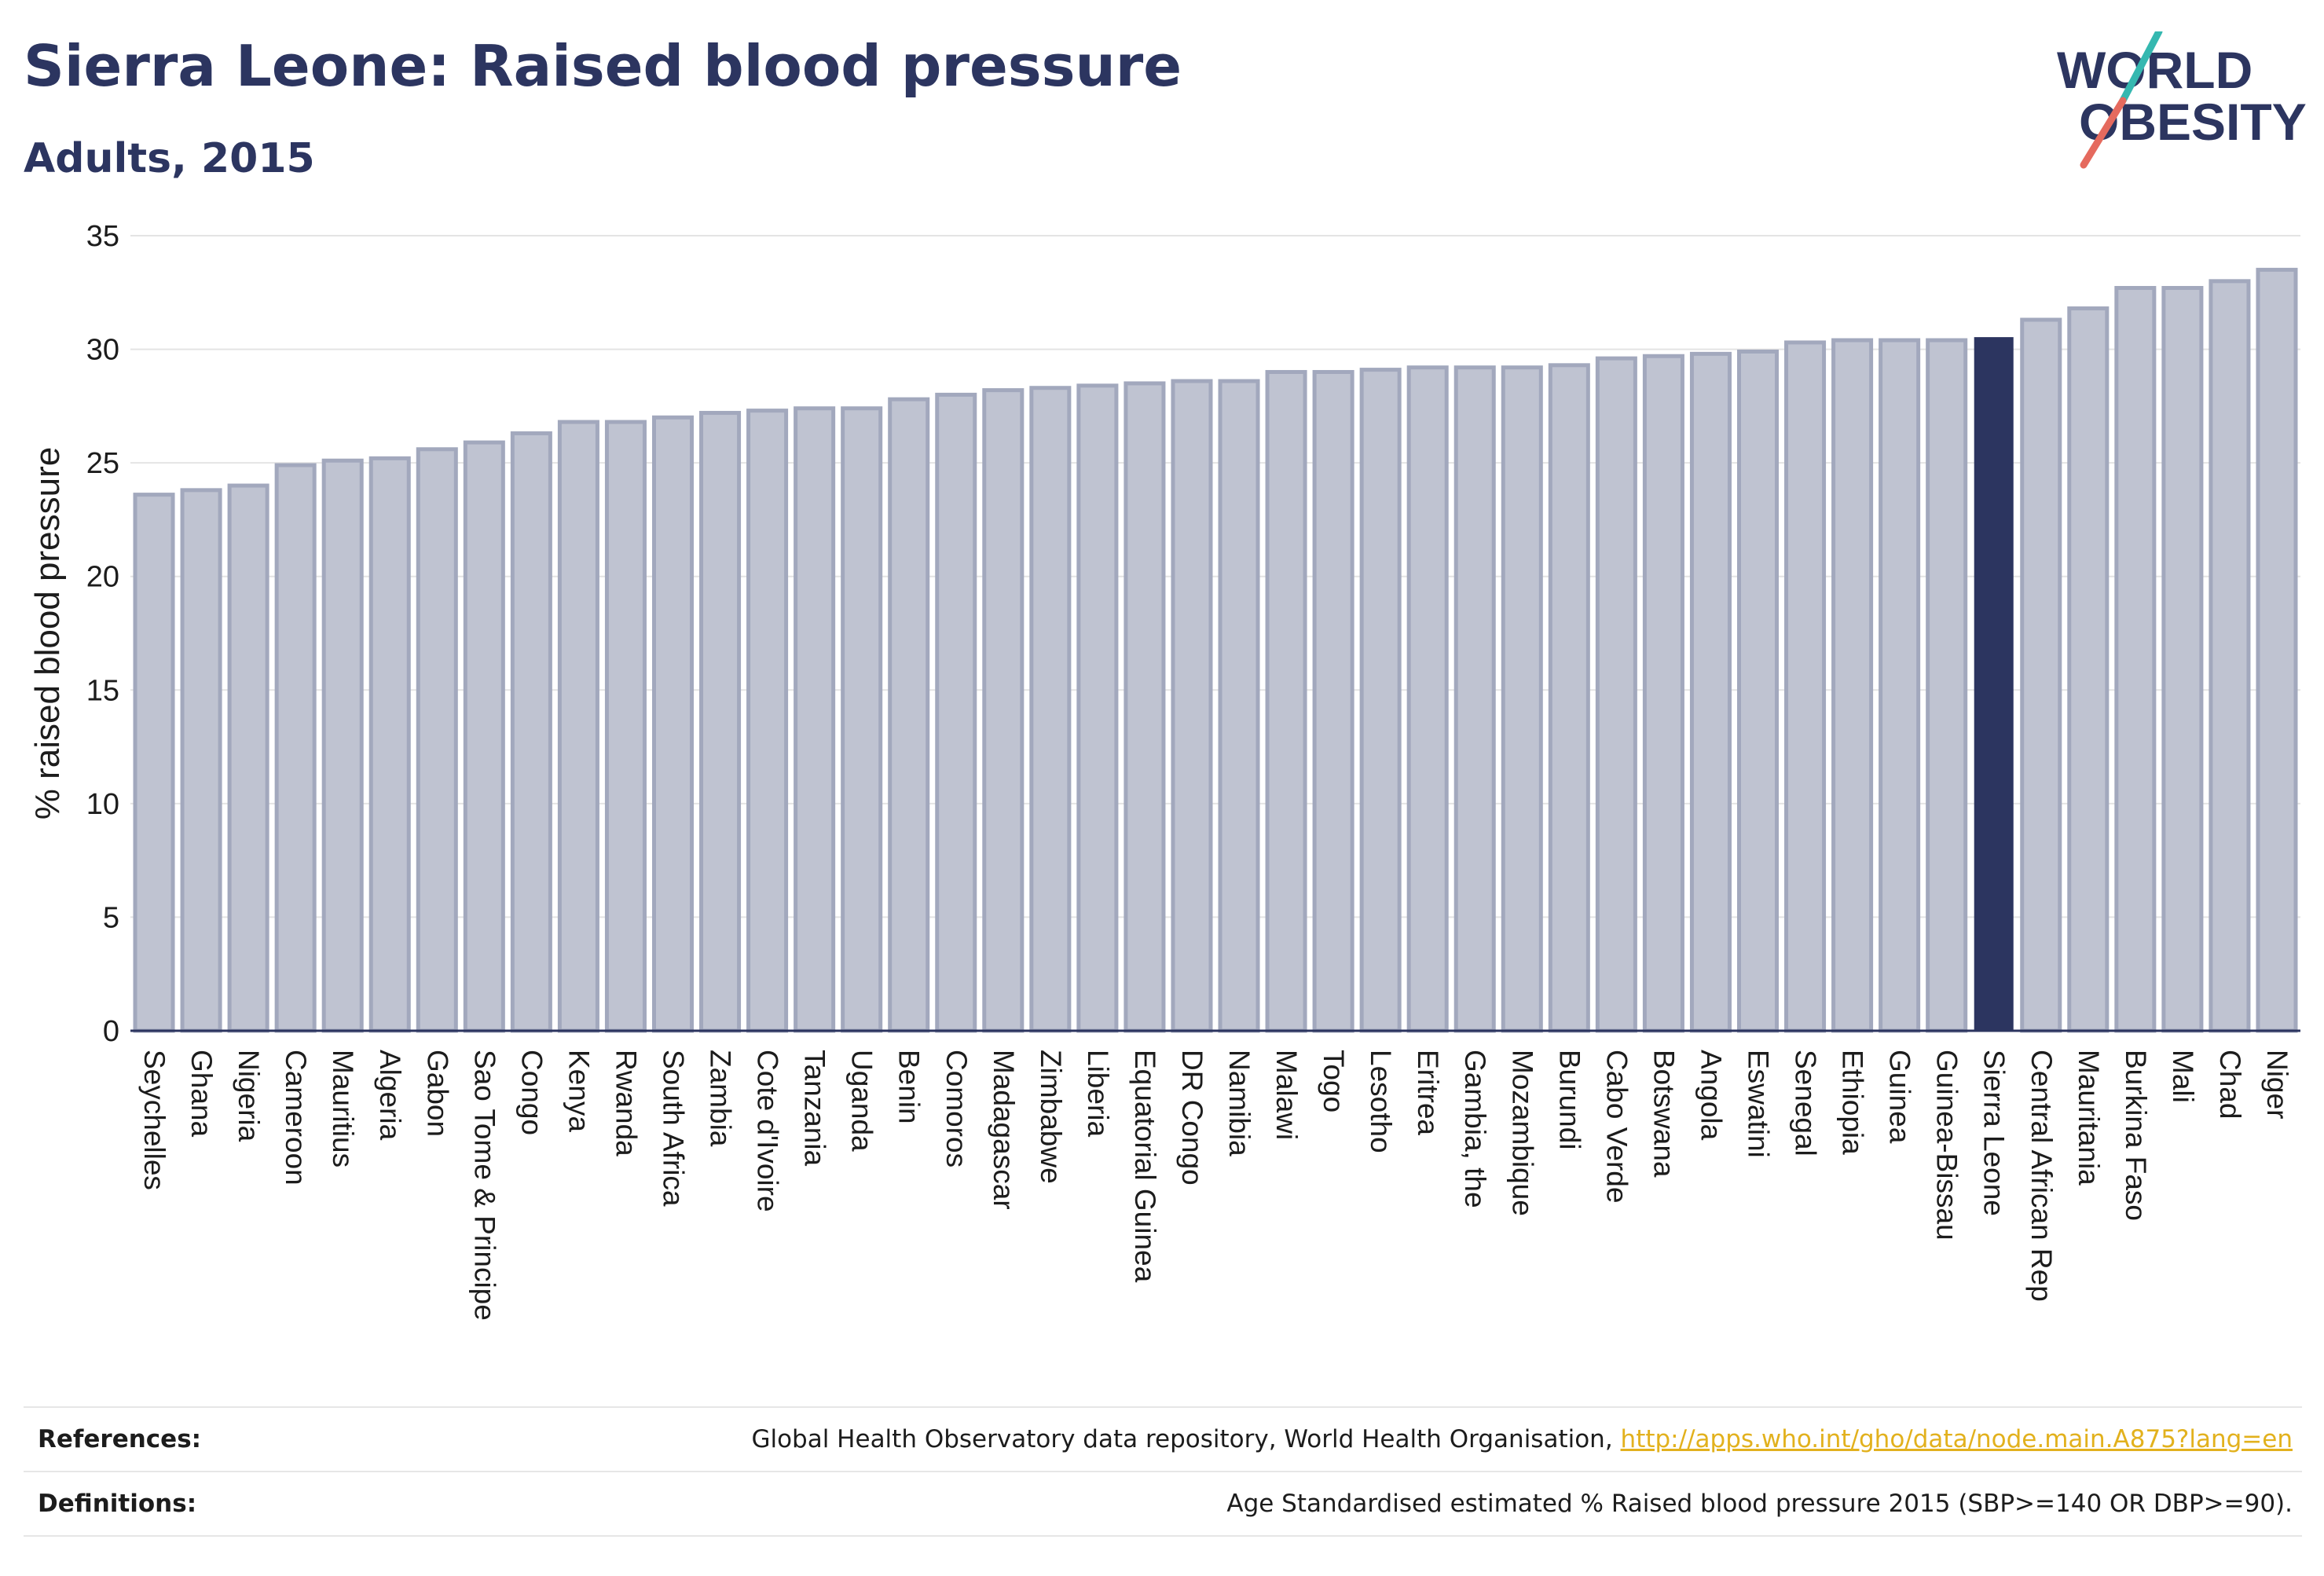  Describe the element at coordinates (296, 1118) in the screenshot. I see `x-tick-label: Cameroon` at that location.